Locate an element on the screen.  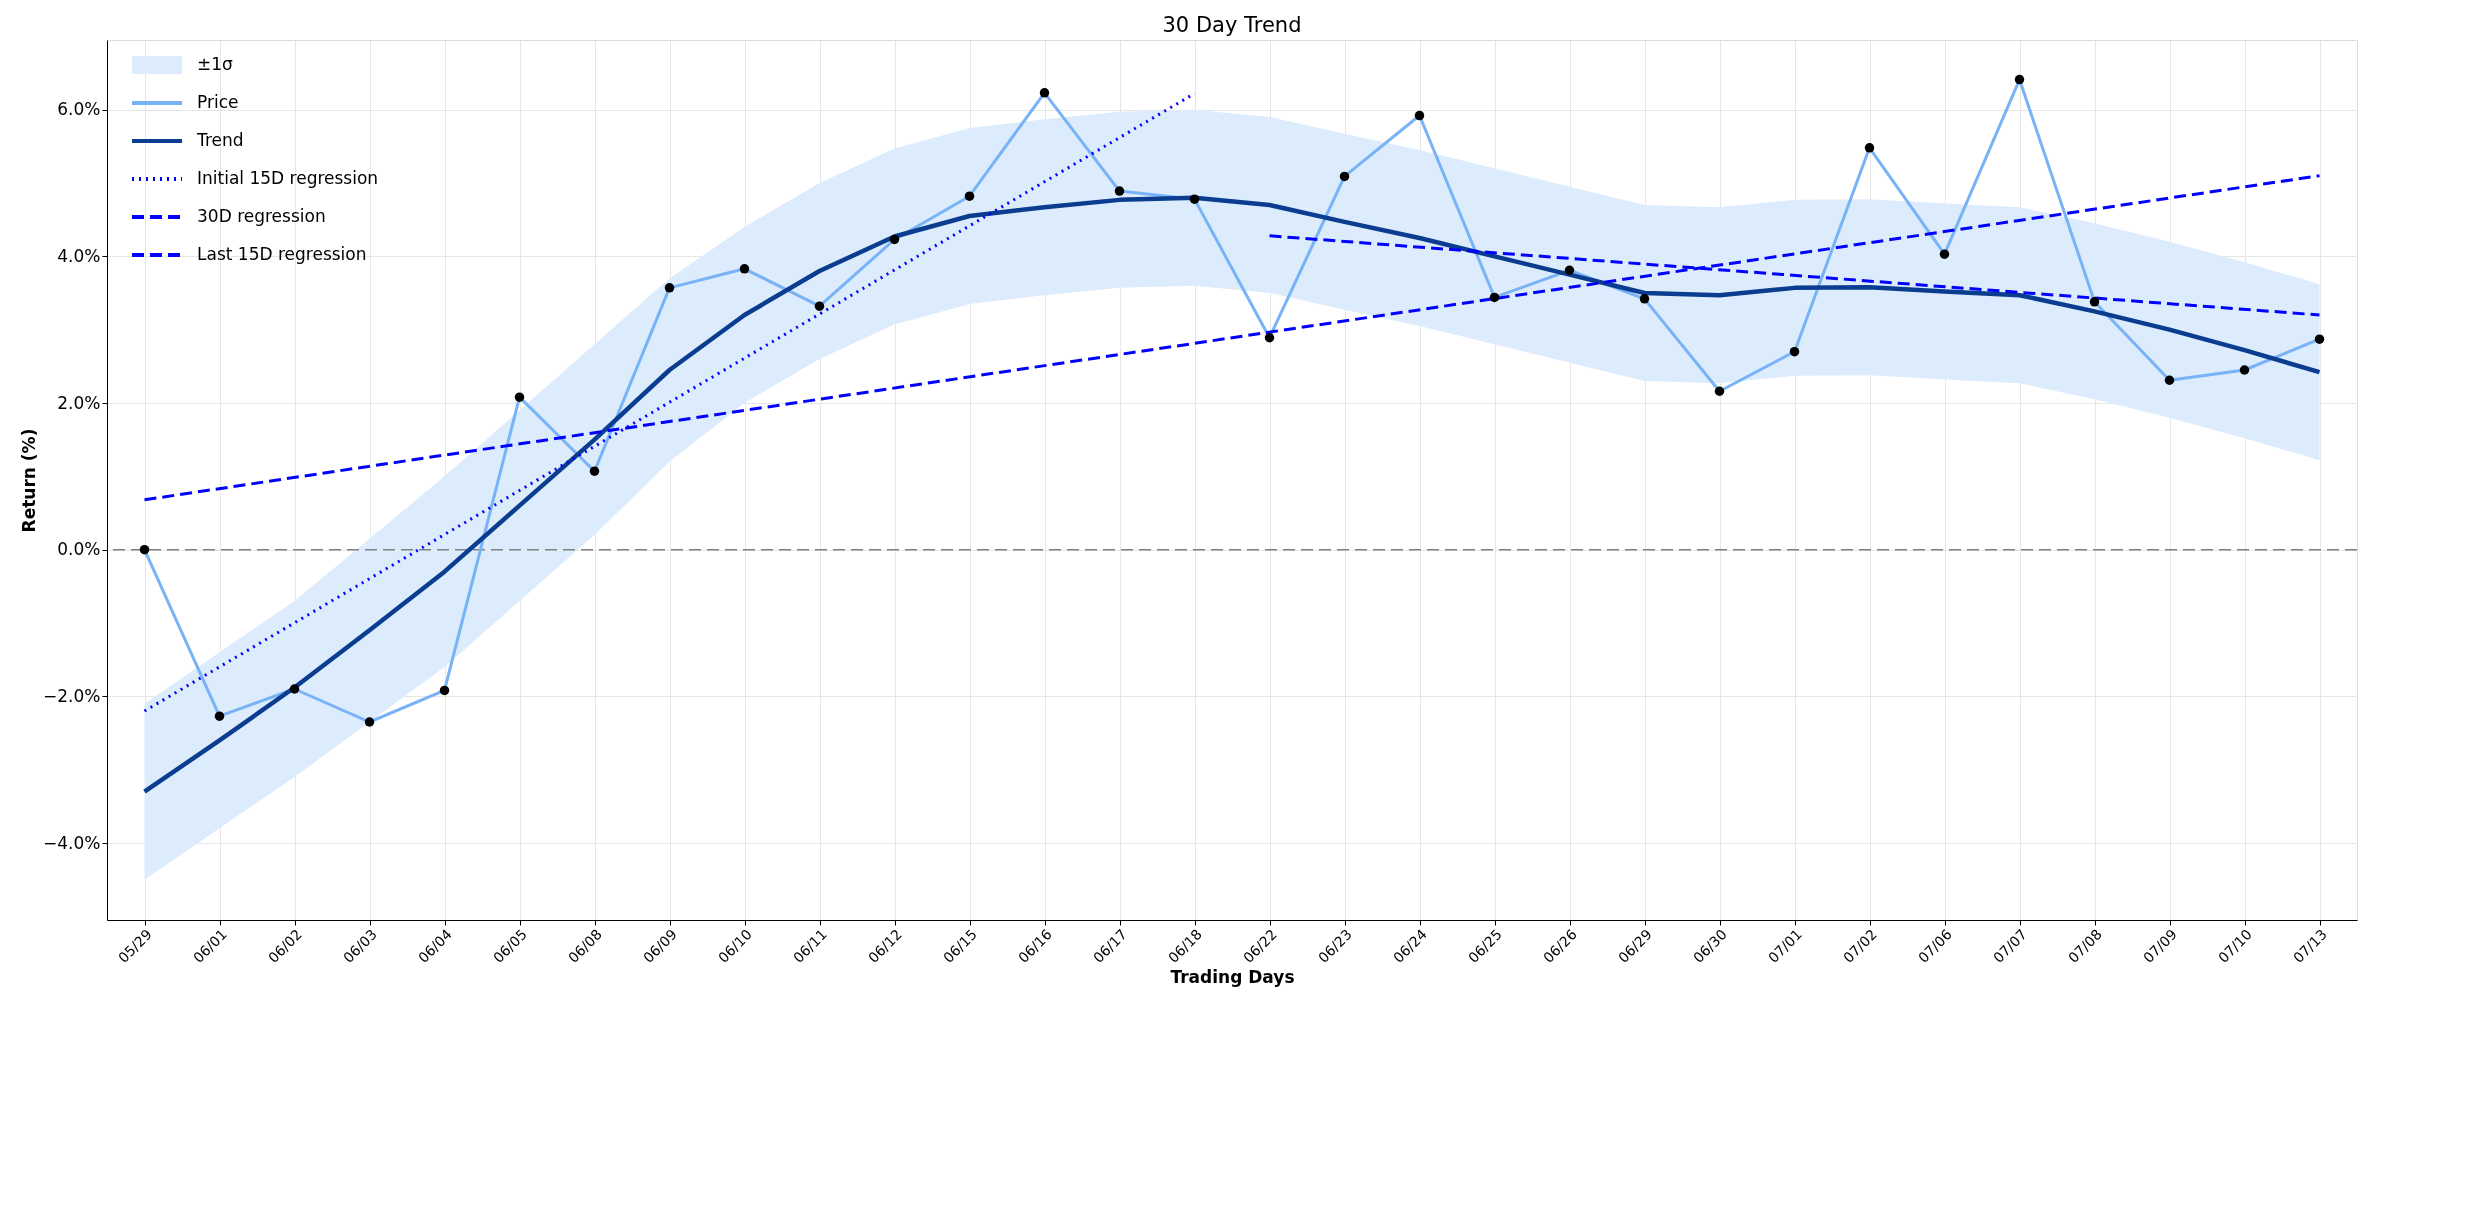
legend-label: Price is located at coordinates (218, 102).